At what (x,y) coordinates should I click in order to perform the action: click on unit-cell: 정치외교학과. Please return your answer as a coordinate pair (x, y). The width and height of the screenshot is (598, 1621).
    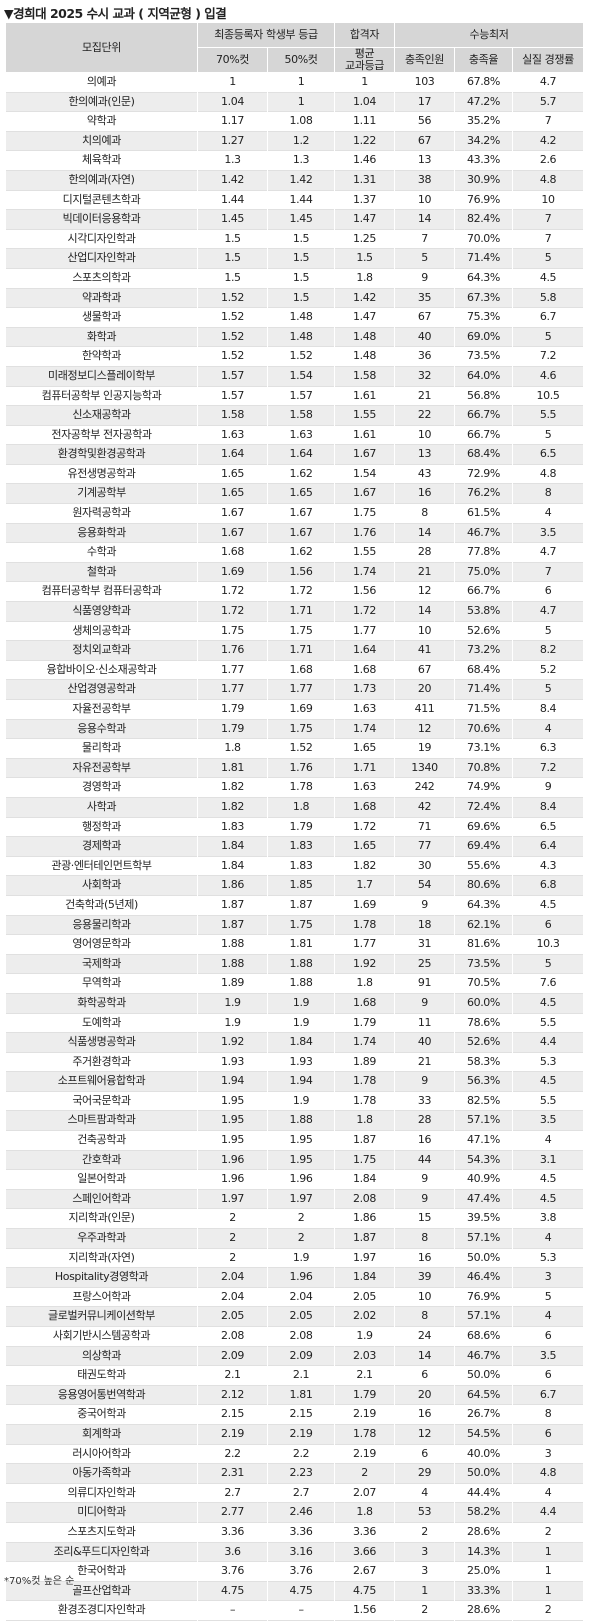
    Looking at the image, I should click on (101, 650).